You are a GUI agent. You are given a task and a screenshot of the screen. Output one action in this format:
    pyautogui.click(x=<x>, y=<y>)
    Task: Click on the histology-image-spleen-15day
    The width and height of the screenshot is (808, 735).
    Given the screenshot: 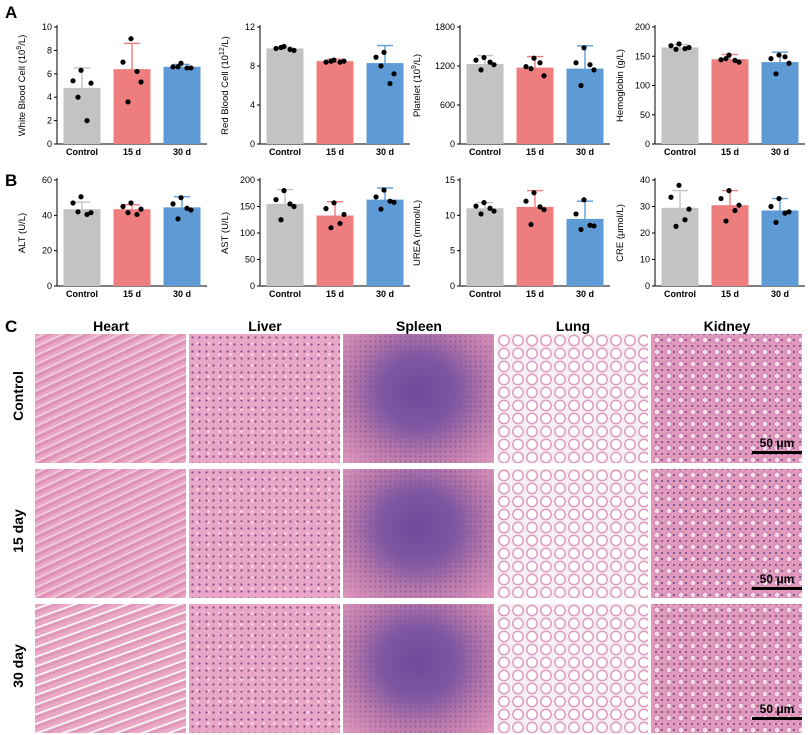 What is the action you would take?
    pyautogui.click(x=418, y=533)
    